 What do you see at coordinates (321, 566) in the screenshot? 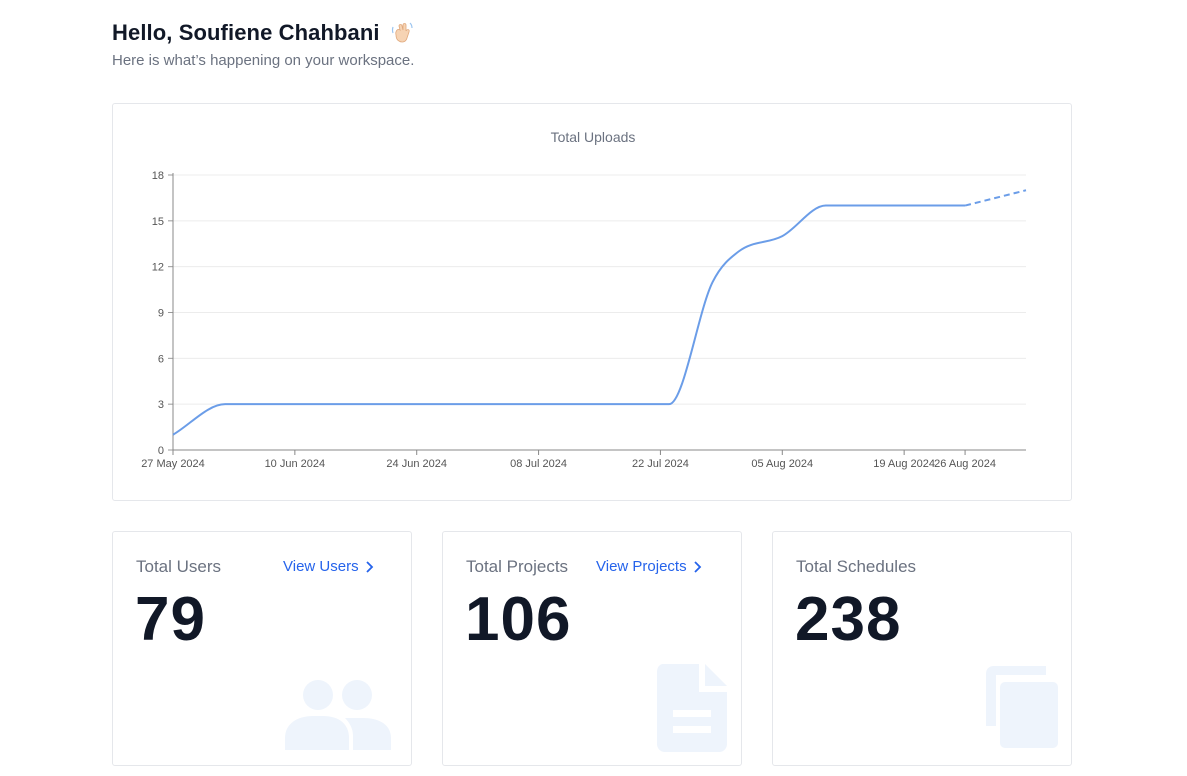
I see `view-users-label: View Users` at bounding box center [321, 566].